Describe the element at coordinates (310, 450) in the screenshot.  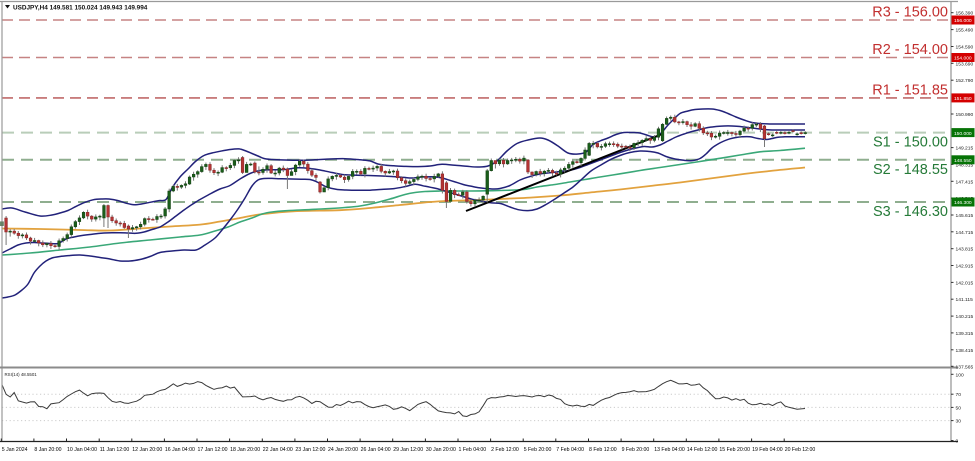
I see `svg-text: 23 Jan 12:00` at that location.